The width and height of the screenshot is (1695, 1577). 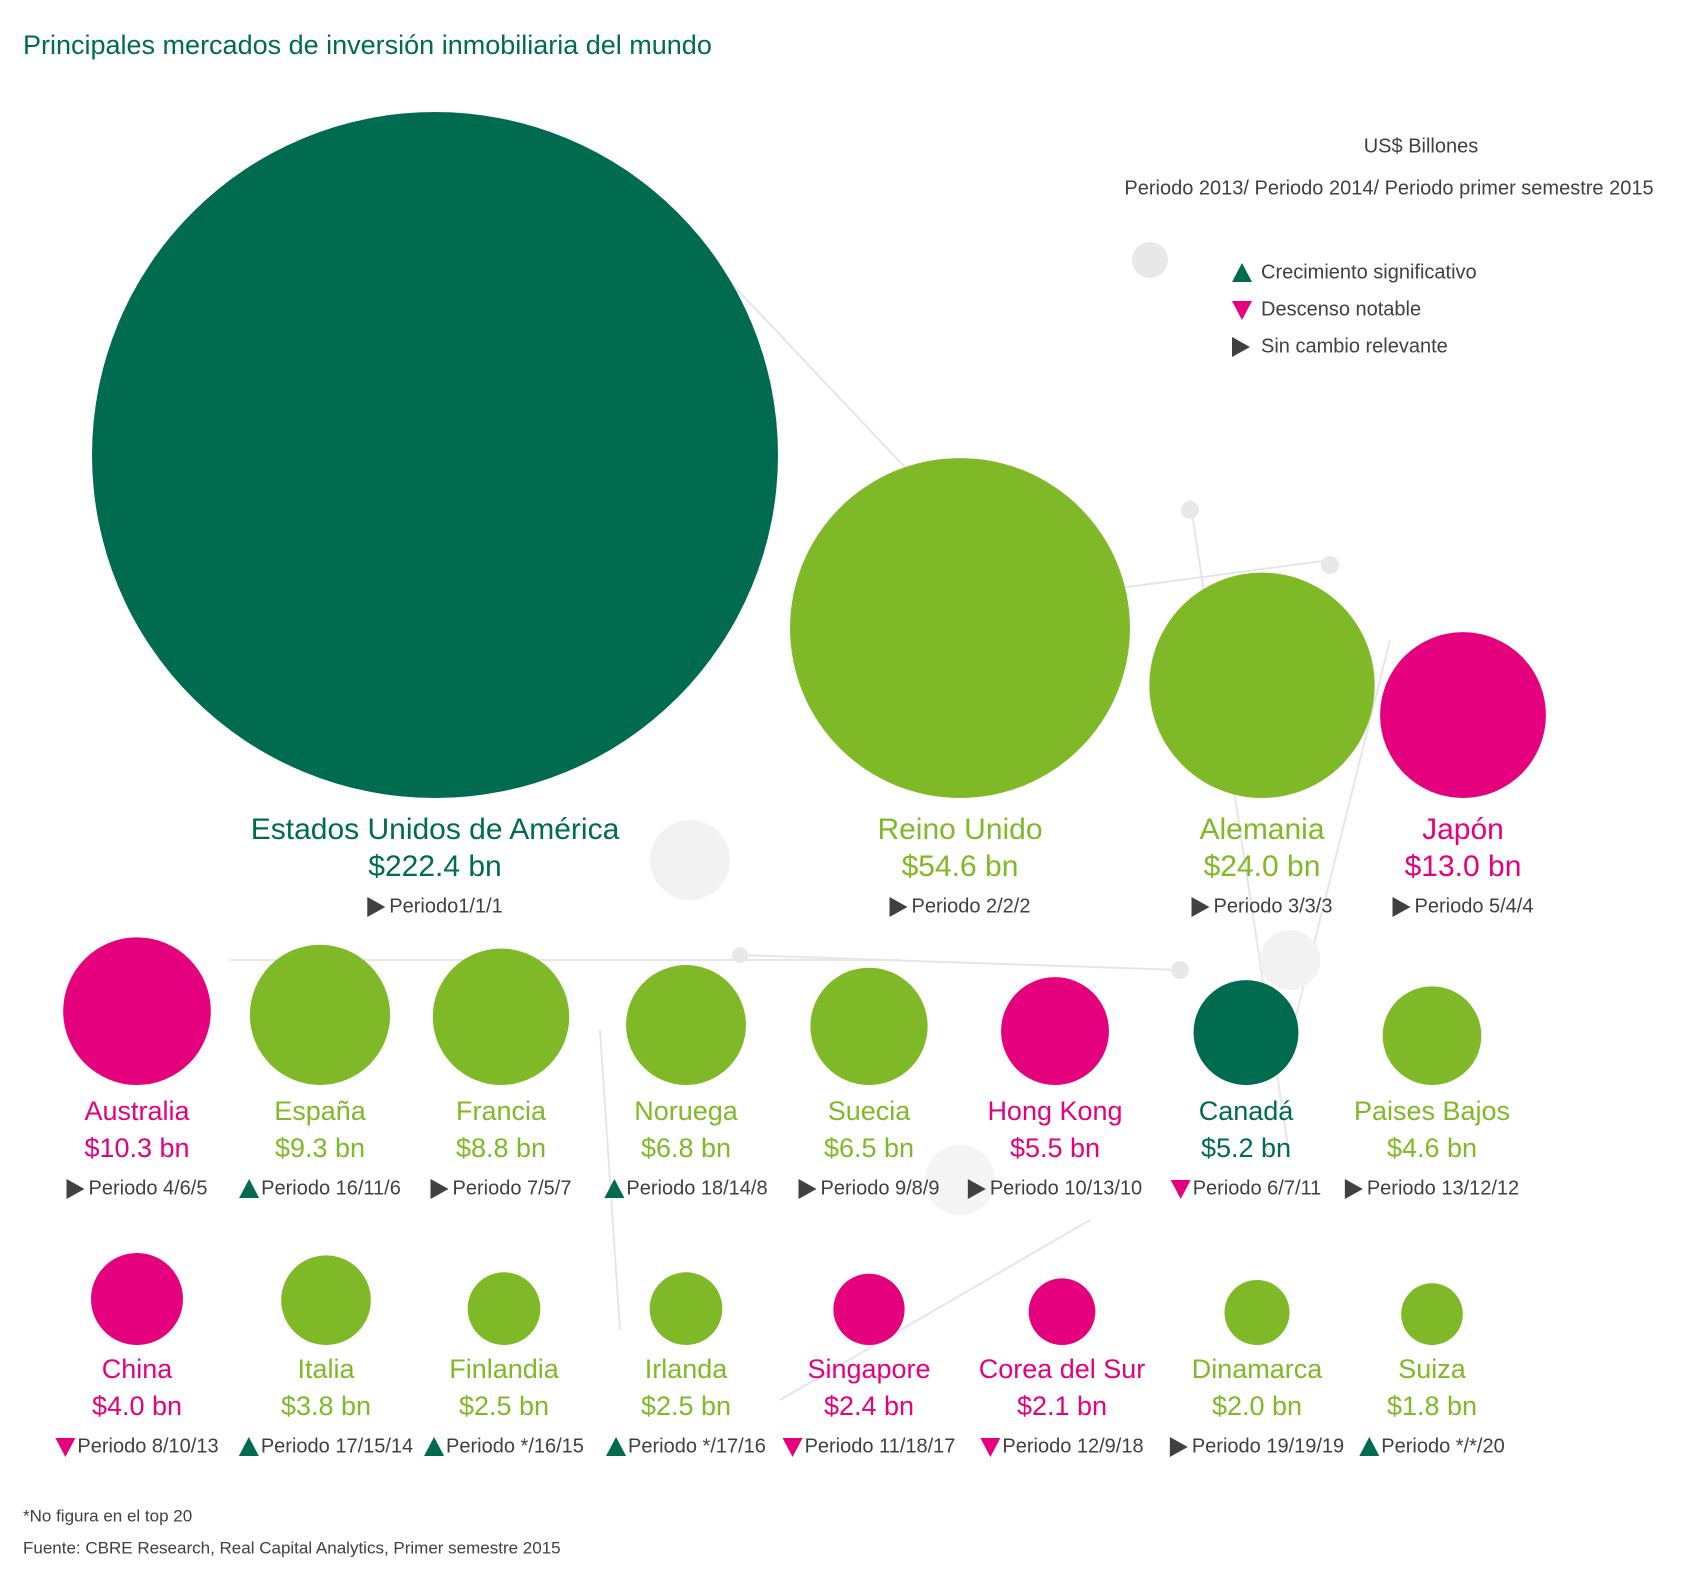 I want to click on value-label: $2.0 bn, so click(x=1257, y=1406).